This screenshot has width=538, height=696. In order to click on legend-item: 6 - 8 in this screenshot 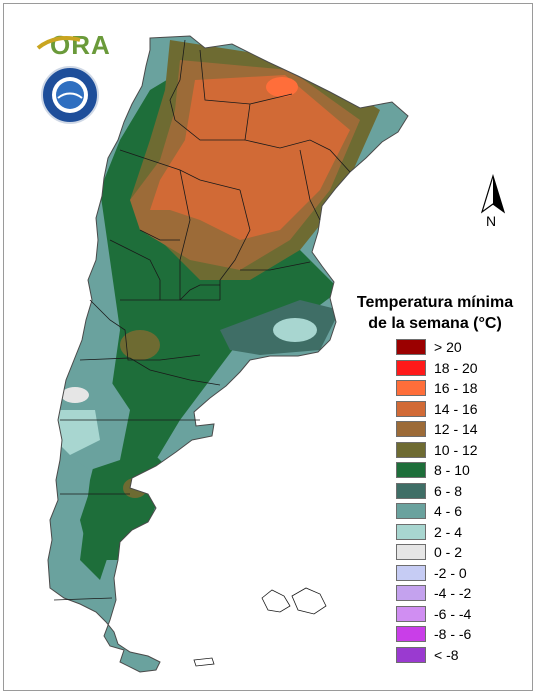, I will do `click(437, 491)`.